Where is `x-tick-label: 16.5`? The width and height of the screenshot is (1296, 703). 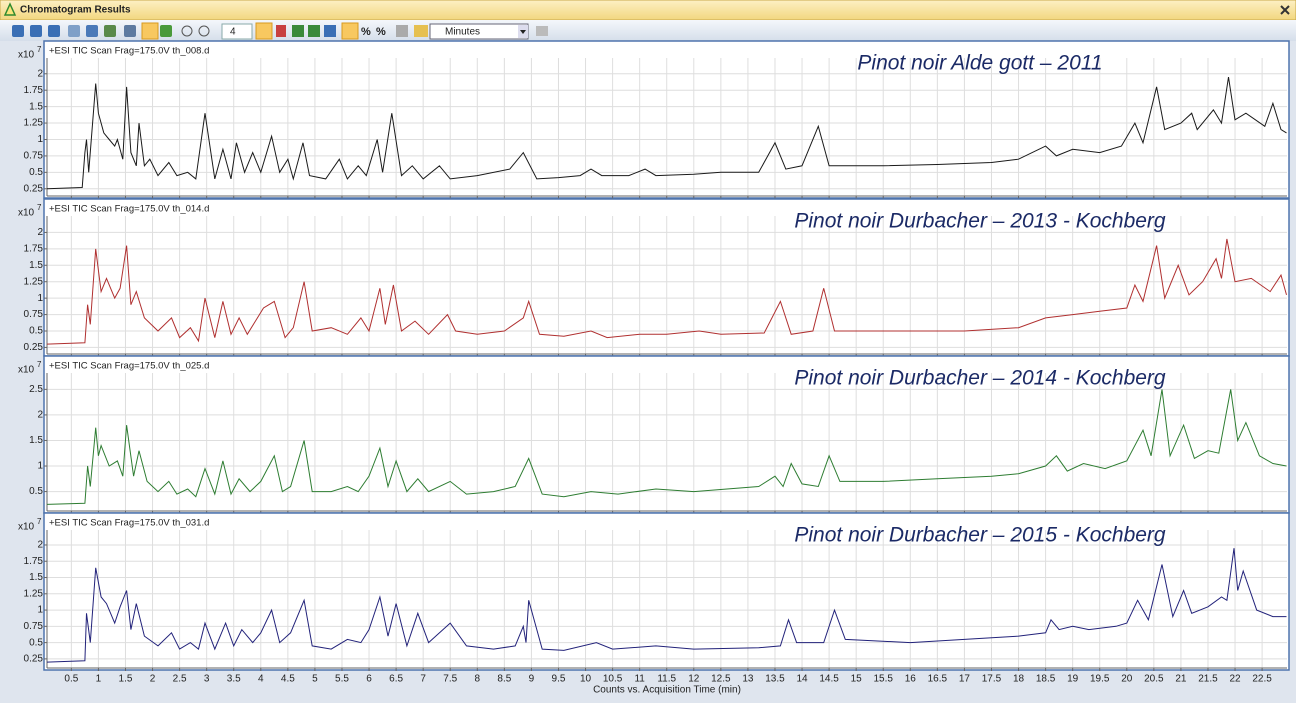 x-tick-label: 16.5 is located at coordinates (938, 679).